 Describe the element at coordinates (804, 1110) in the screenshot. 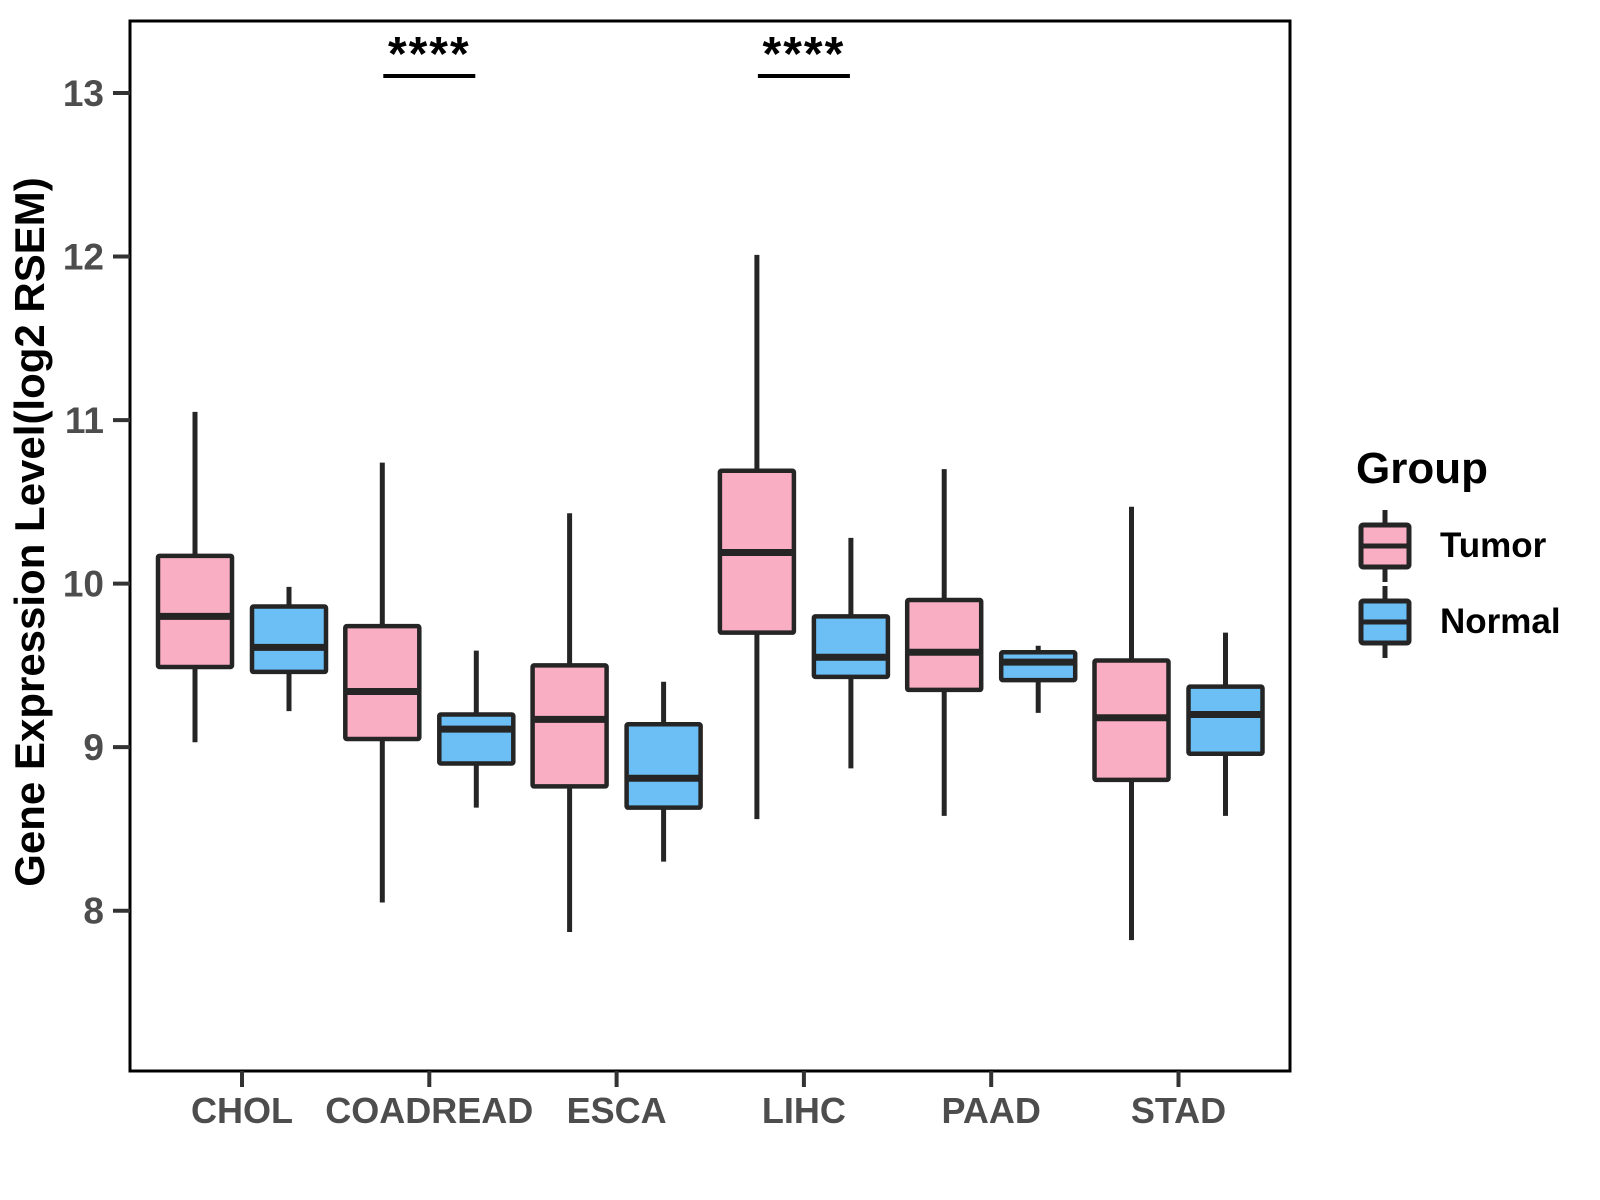

I see `x-axis-label: LIHC` at that location.